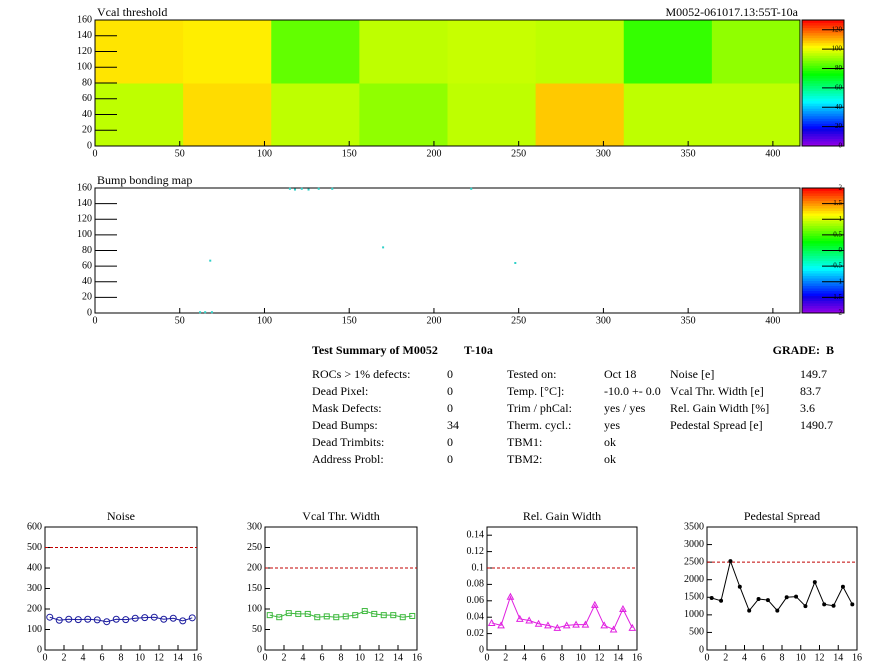 This screenshot has height=672, width=896. Describe the element at coordinates (841, 250) in the screenshot. I see `z-tick-label: 0` at that location.